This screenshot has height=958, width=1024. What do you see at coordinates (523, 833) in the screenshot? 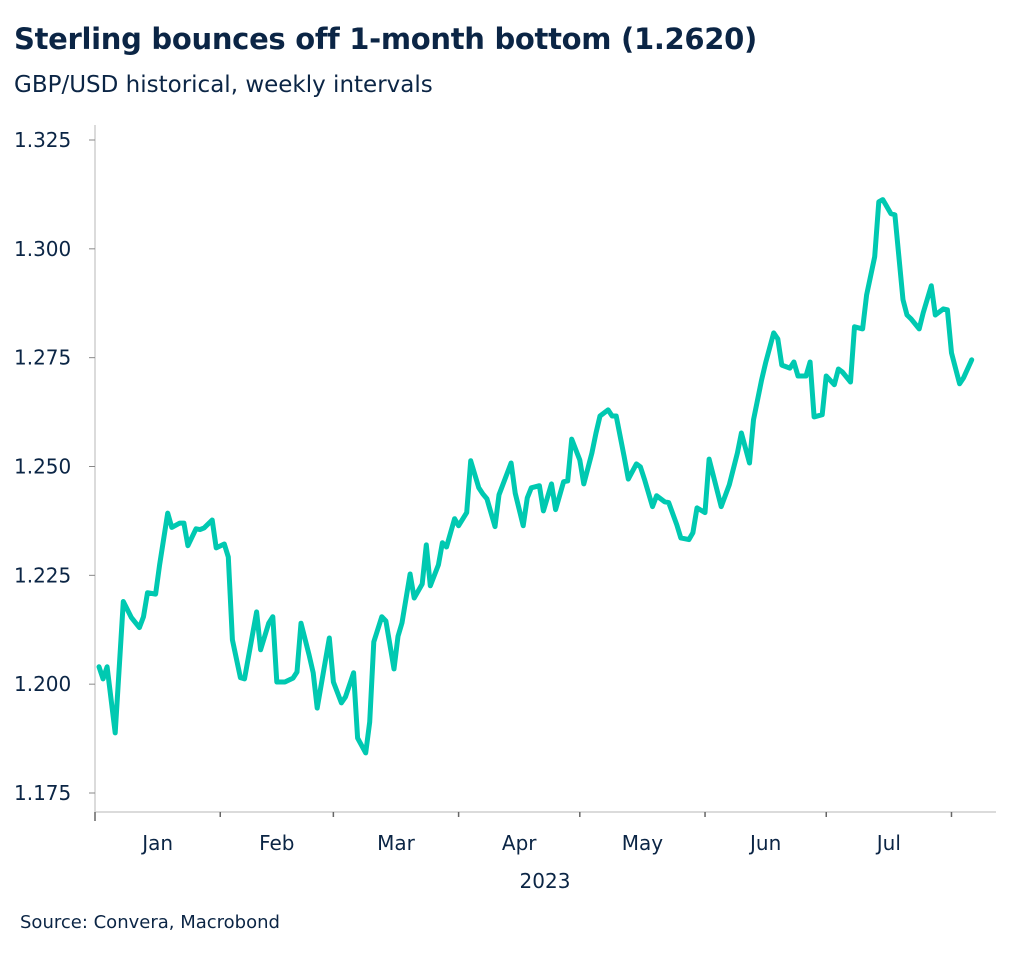
I see `x-axis-ticks: Jan Feb Mar Apr May Jun Jul` at bounding box center [523, 833].